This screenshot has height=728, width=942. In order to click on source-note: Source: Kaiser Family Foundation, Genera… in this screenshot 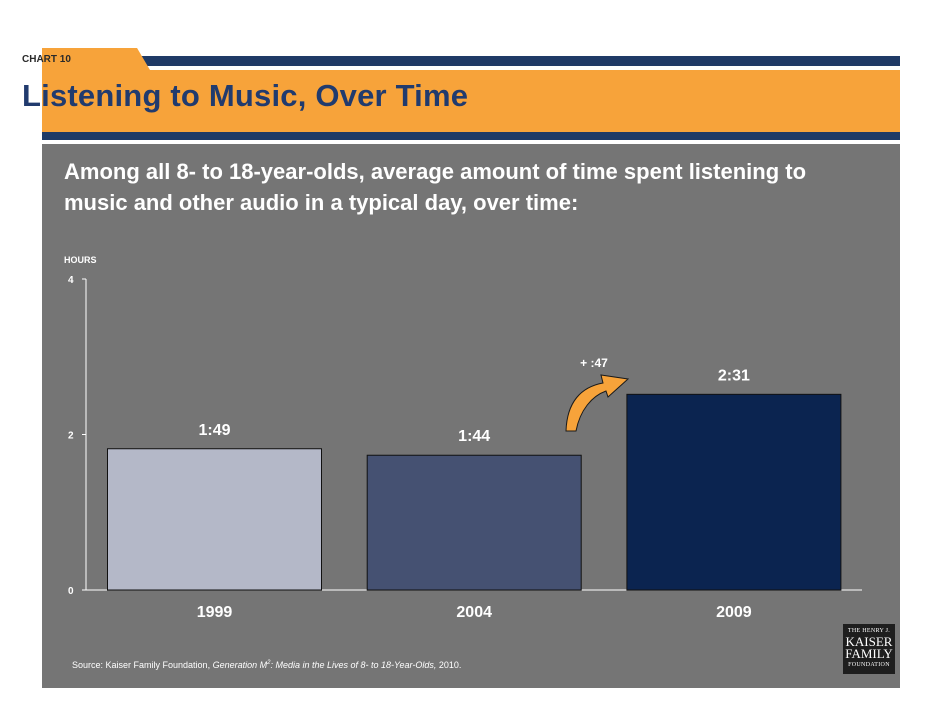, I will do `click(266, 665)`.